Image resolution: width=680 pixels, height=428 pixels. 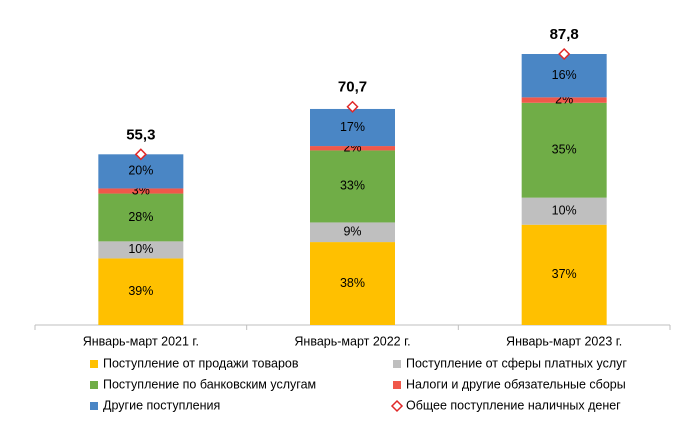 I want to click on total-label: 70,7, so click(x=352, y=87).